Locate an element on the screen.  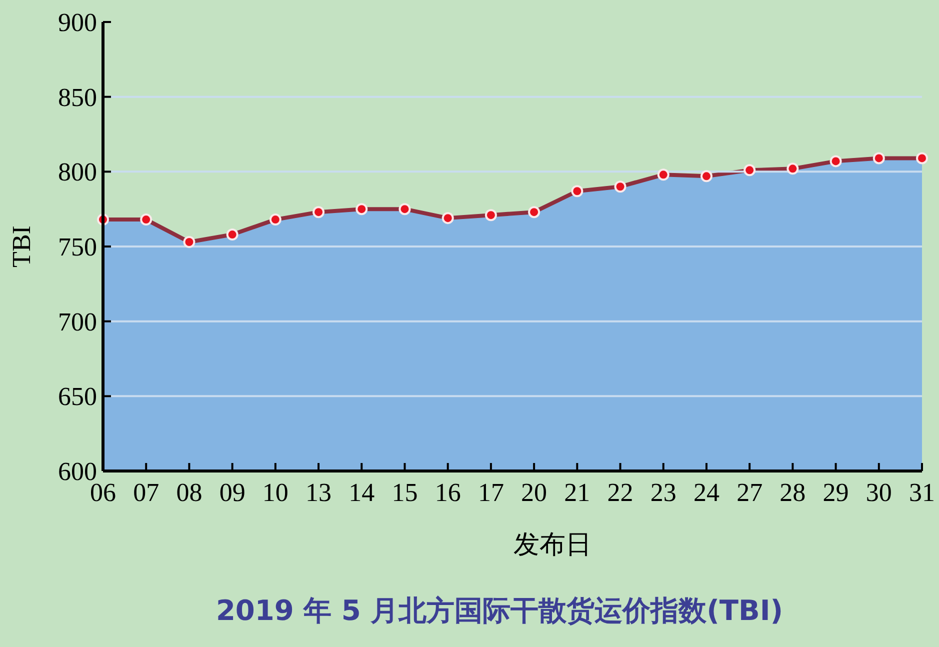
y-tick-label: 750 is located at coordinates (77, 247).